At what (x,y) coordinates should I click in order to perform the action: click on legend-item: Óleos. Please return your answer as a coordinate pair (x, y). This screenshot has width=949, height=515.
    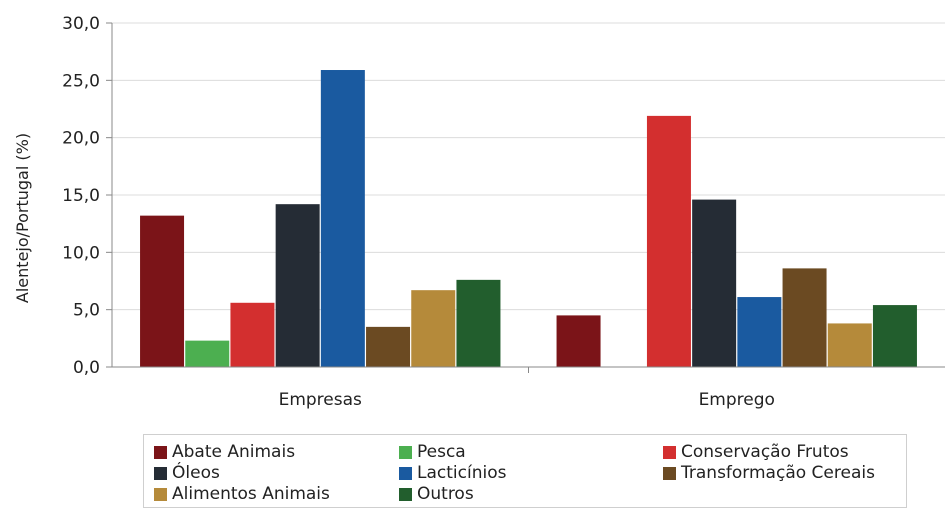
    Looking at the image, I should click on (187, 473).